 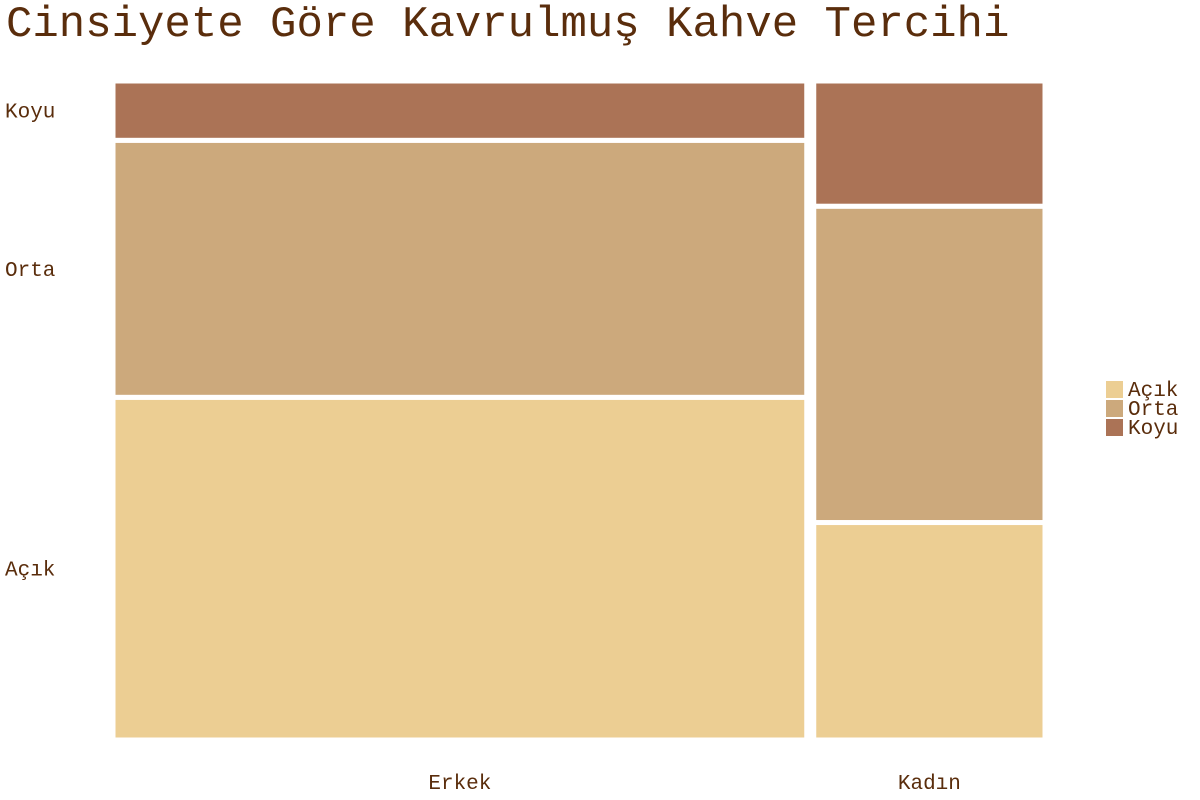 I want to click on legend-label-koyu: Koyu, so click(x=1153, y=429).